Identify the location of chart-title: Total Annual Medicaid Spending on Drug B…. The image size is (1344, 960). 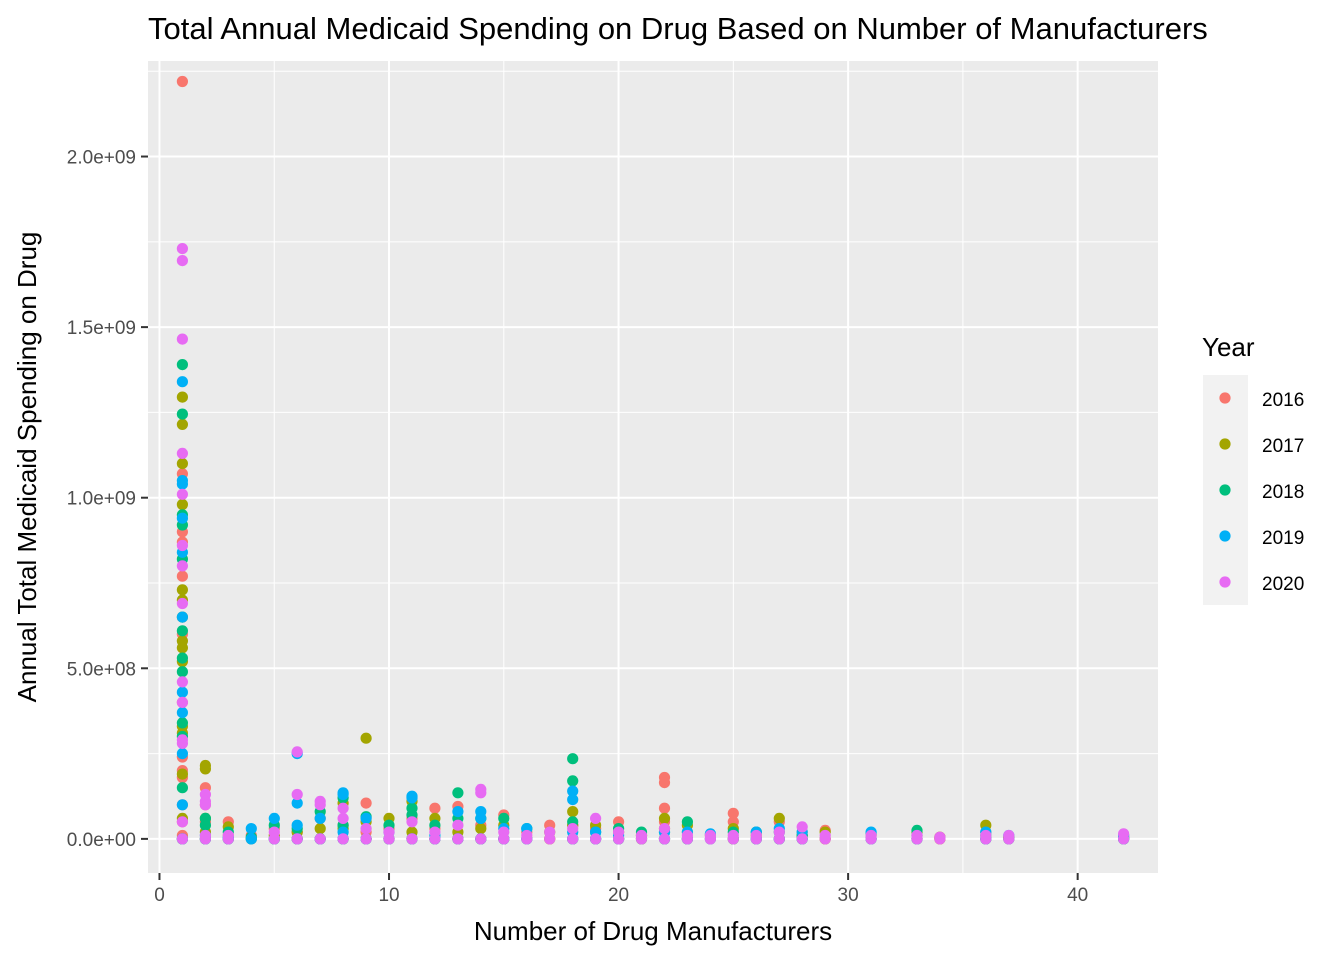
(678, 28).